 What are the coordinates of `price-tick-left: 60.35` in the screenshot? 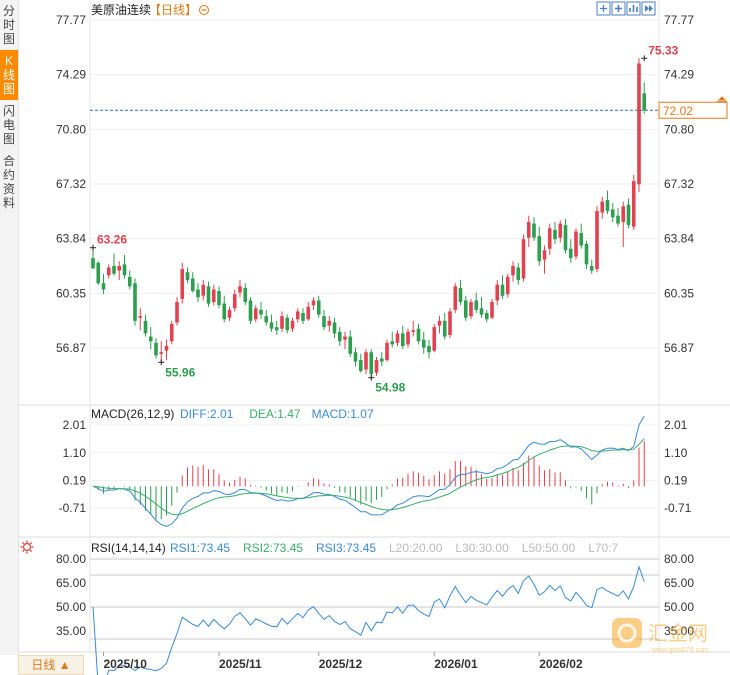 It's located at (71, 293).